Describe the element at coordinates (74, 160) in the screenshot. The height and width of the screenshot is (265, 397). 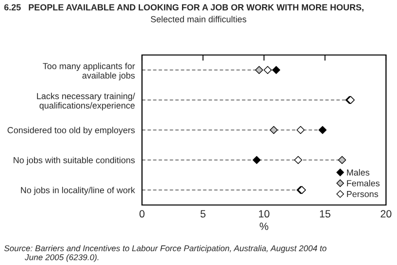
I see `y-tick-label: No jobs with suitable conditions` at that location.